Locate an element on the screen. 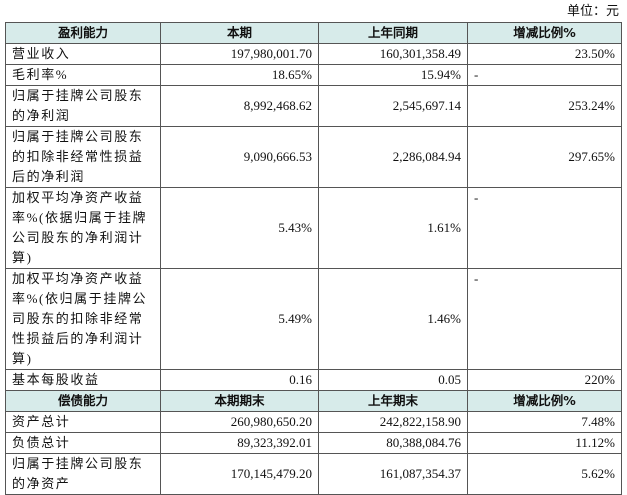  data-row: 营业收入 197,980,001.70 160,301,358.49 23.50% is located at coordinates (313, 54).